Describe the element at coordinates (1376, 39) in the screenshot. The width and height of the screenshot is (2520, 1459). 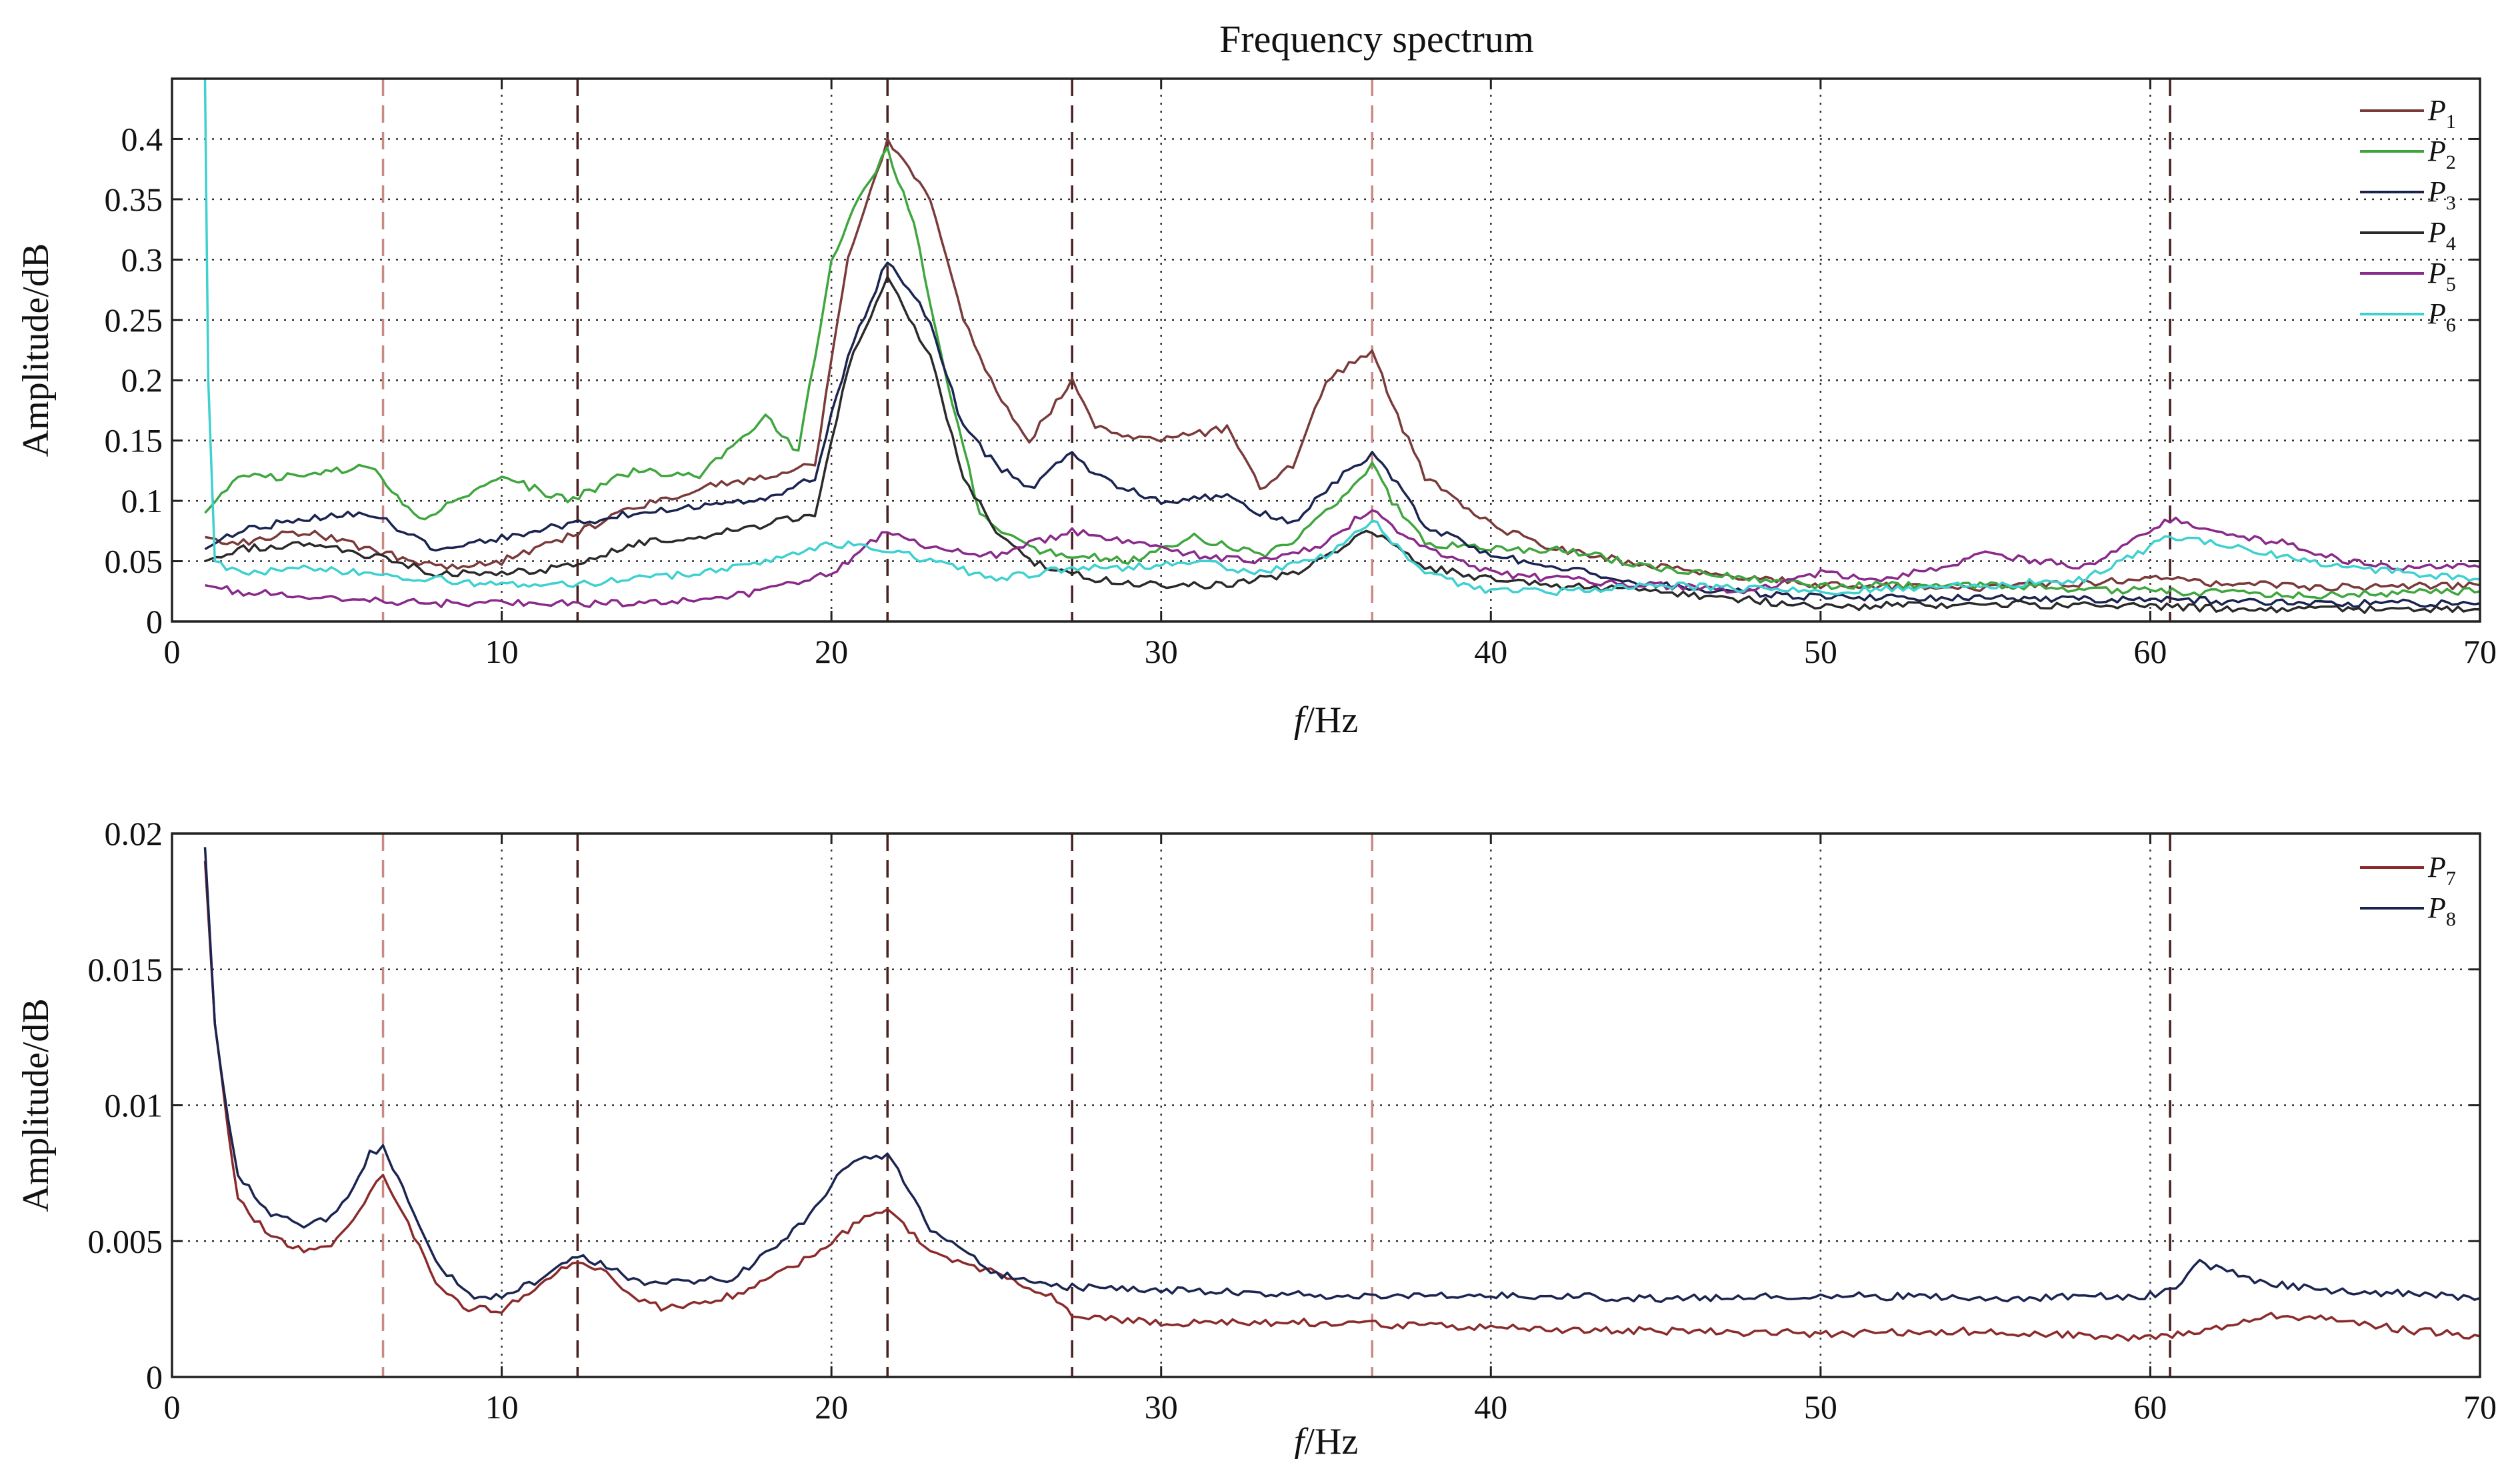
I see `figure-title: Frequency spectrum` at that location.